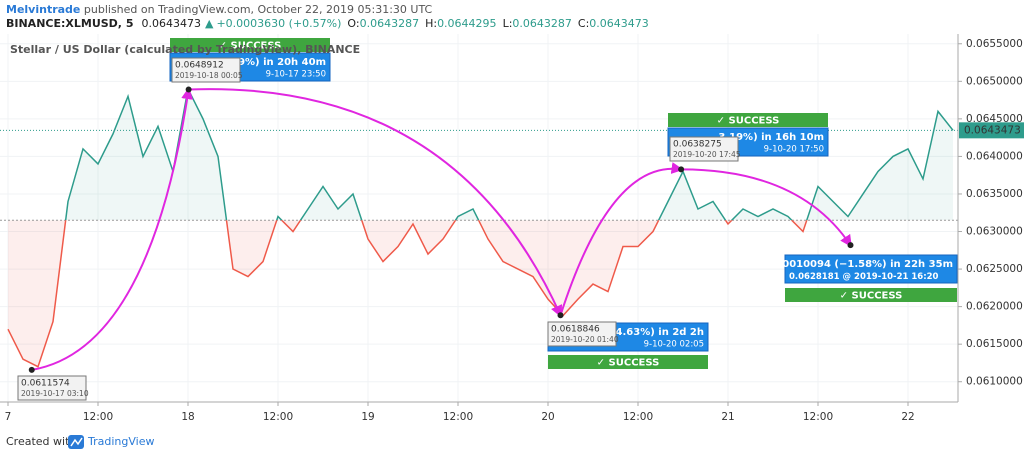 This screenshot has height=457, width=1024. I want to click on last-price-label: 0.0643473, so click(992, 130).